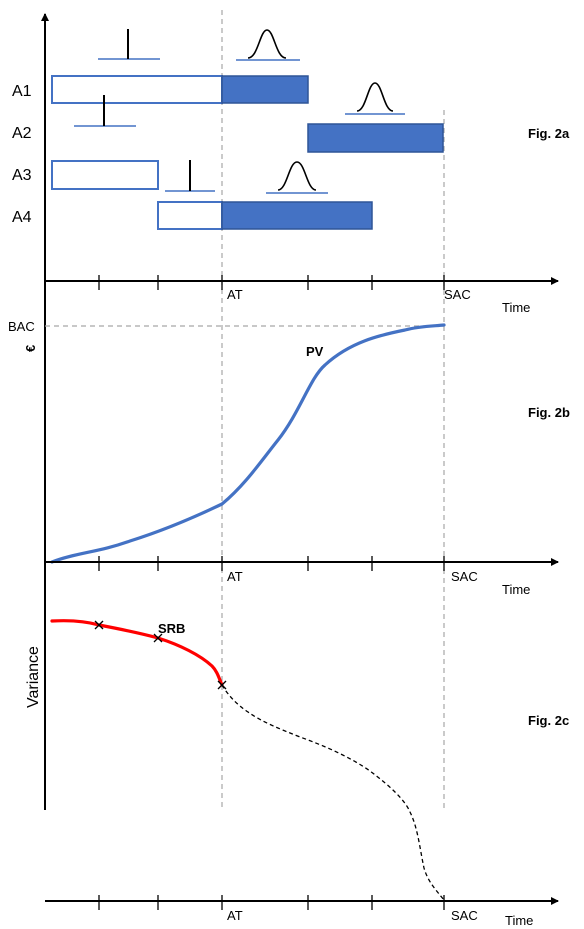  I want to click on activity-label-a4: A4, so click(22, 217).